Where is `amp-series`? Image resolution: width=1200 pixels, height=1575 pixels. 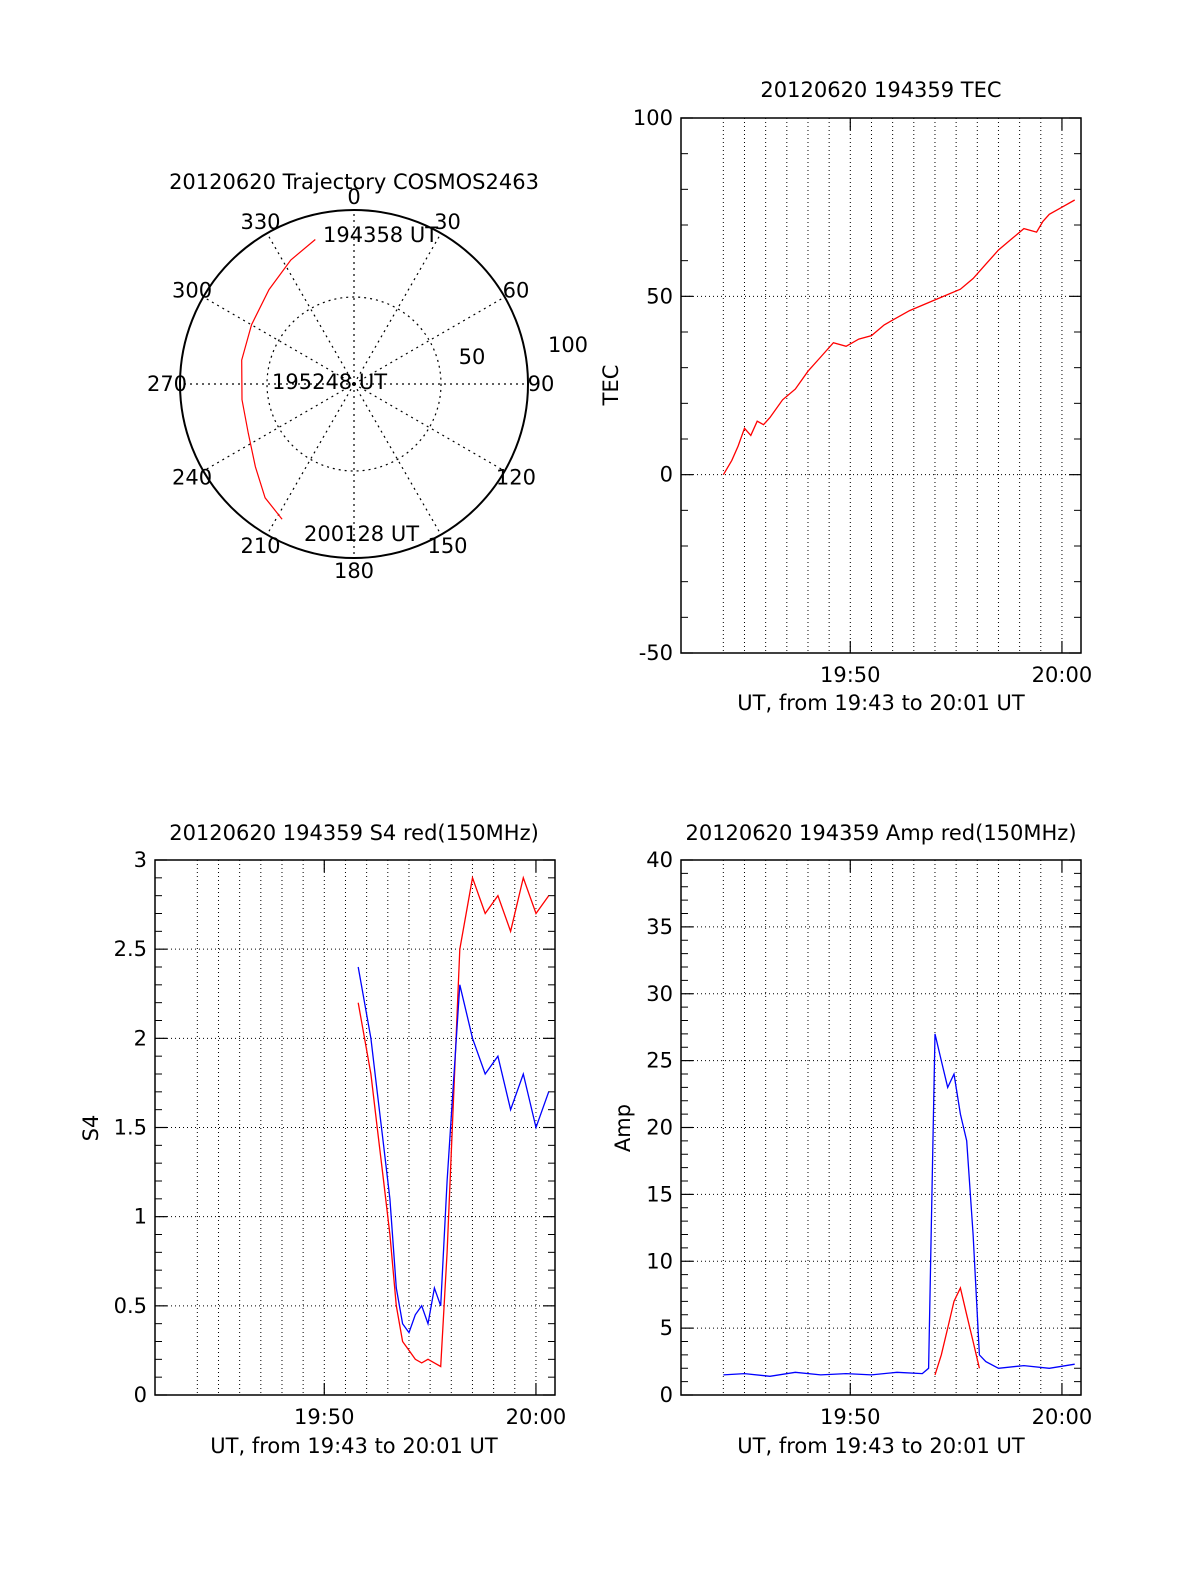 amp-series is located at coordinates (899, 1205).